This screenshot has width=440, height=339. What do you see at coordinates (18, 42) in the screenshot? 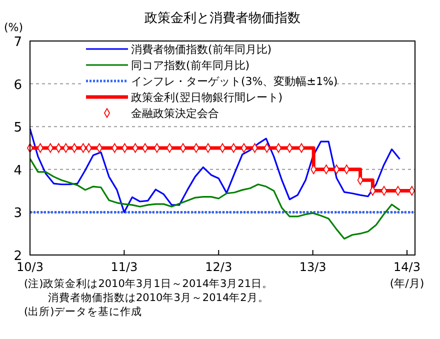
I see `y-tick-label: 7` at bounding box center [18, 42].